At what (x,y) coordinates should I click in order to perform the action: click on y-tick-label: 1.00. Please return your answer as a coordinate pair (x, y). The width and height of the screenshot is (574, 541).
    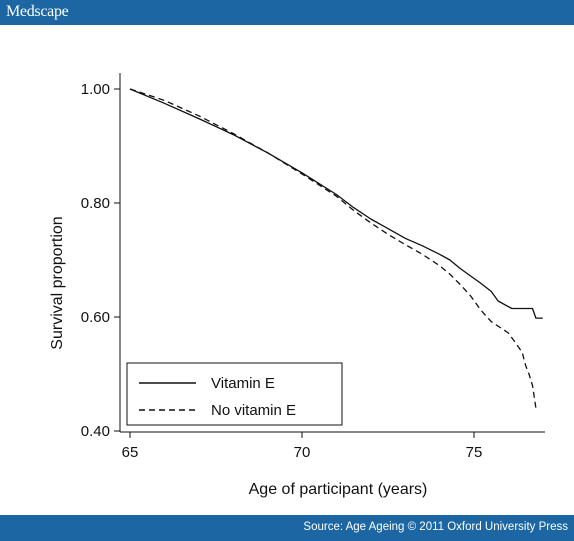
    Looking at the image, I should click on (95, 89).